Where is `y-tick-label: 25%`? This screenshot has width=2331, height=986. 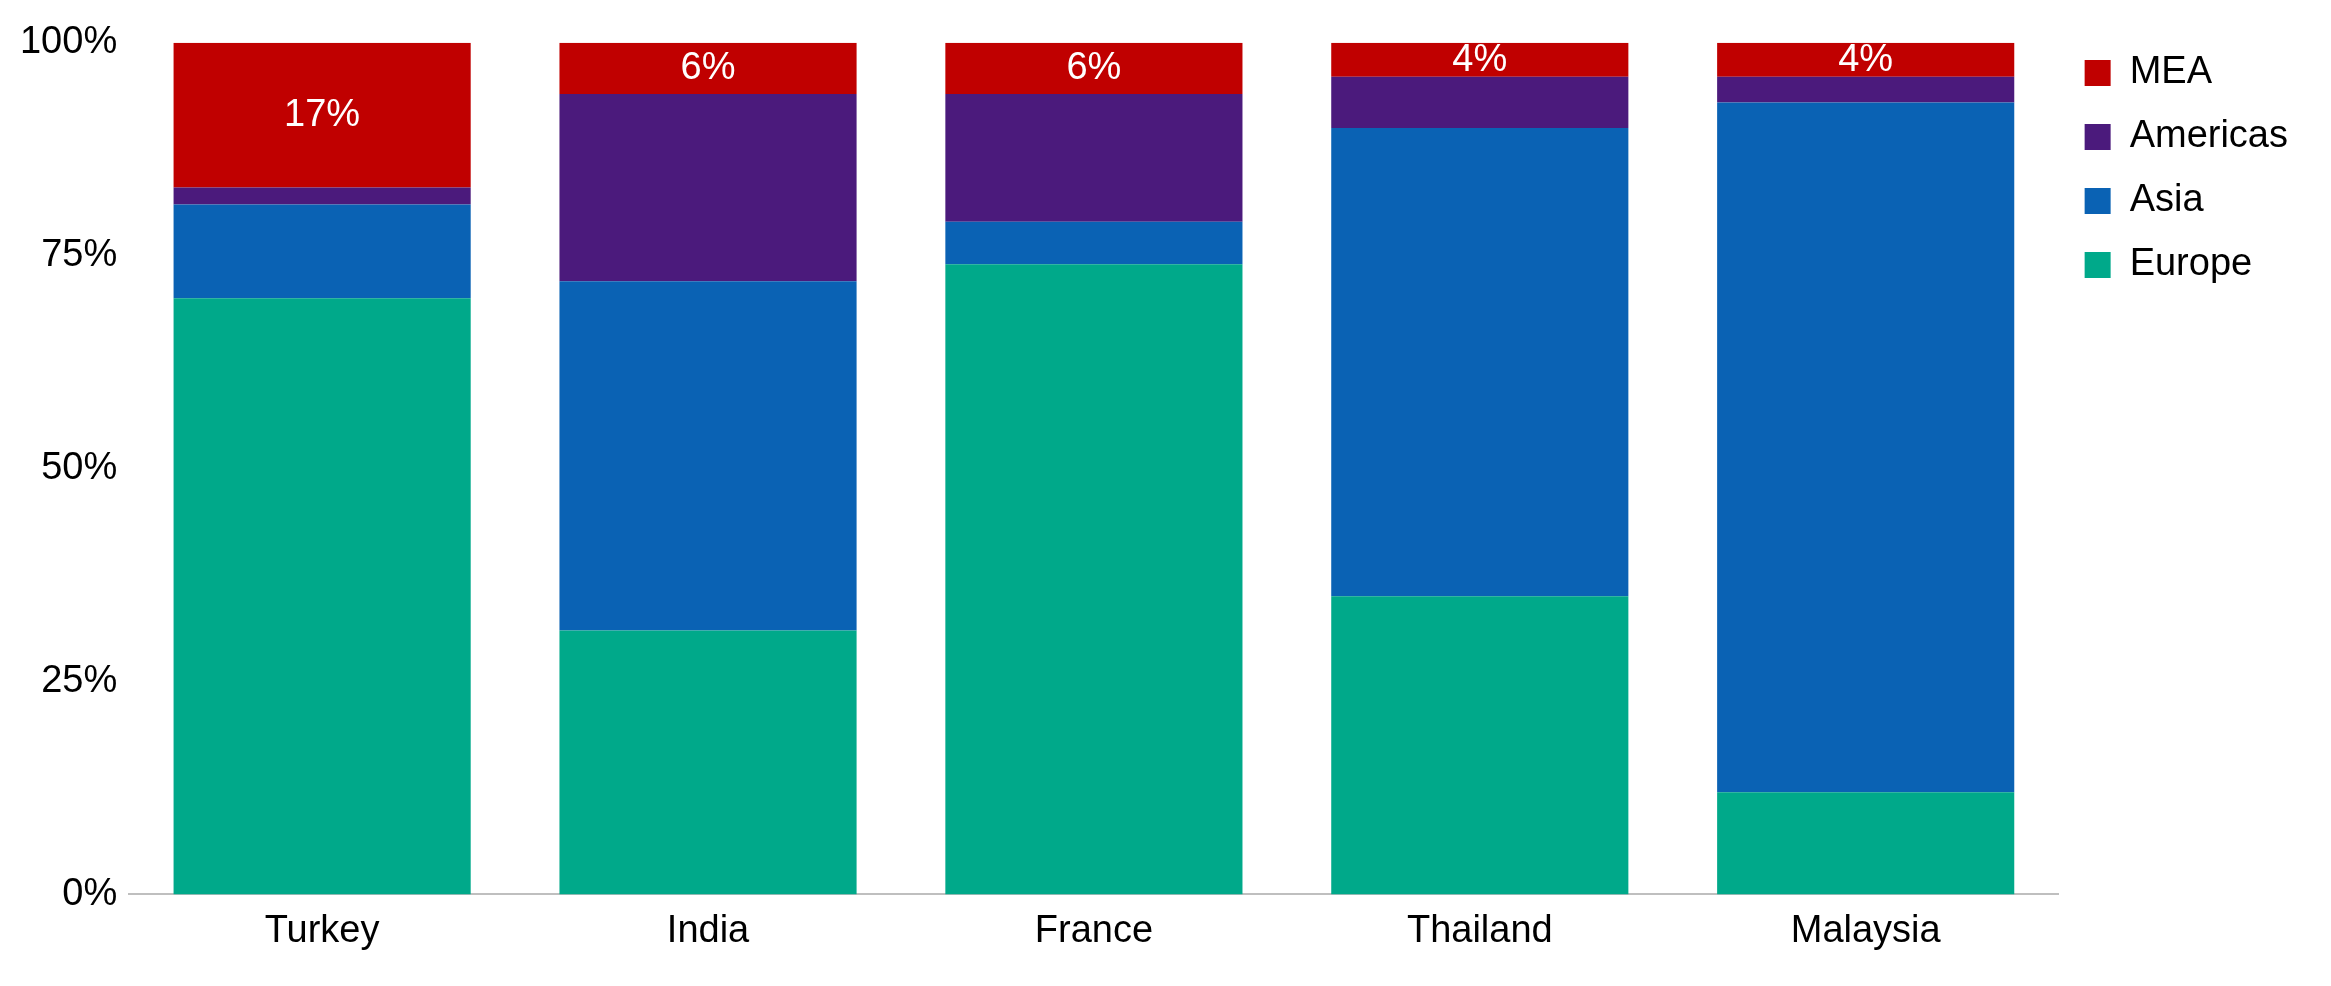 y-tick-label: 25% is located at coordinates (79, 678).